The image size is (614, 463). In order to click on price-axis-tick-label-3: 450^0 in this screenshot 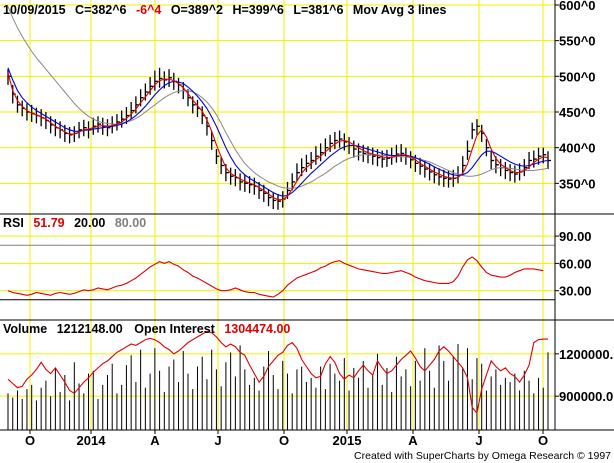, I will do `click(577, 112)`.